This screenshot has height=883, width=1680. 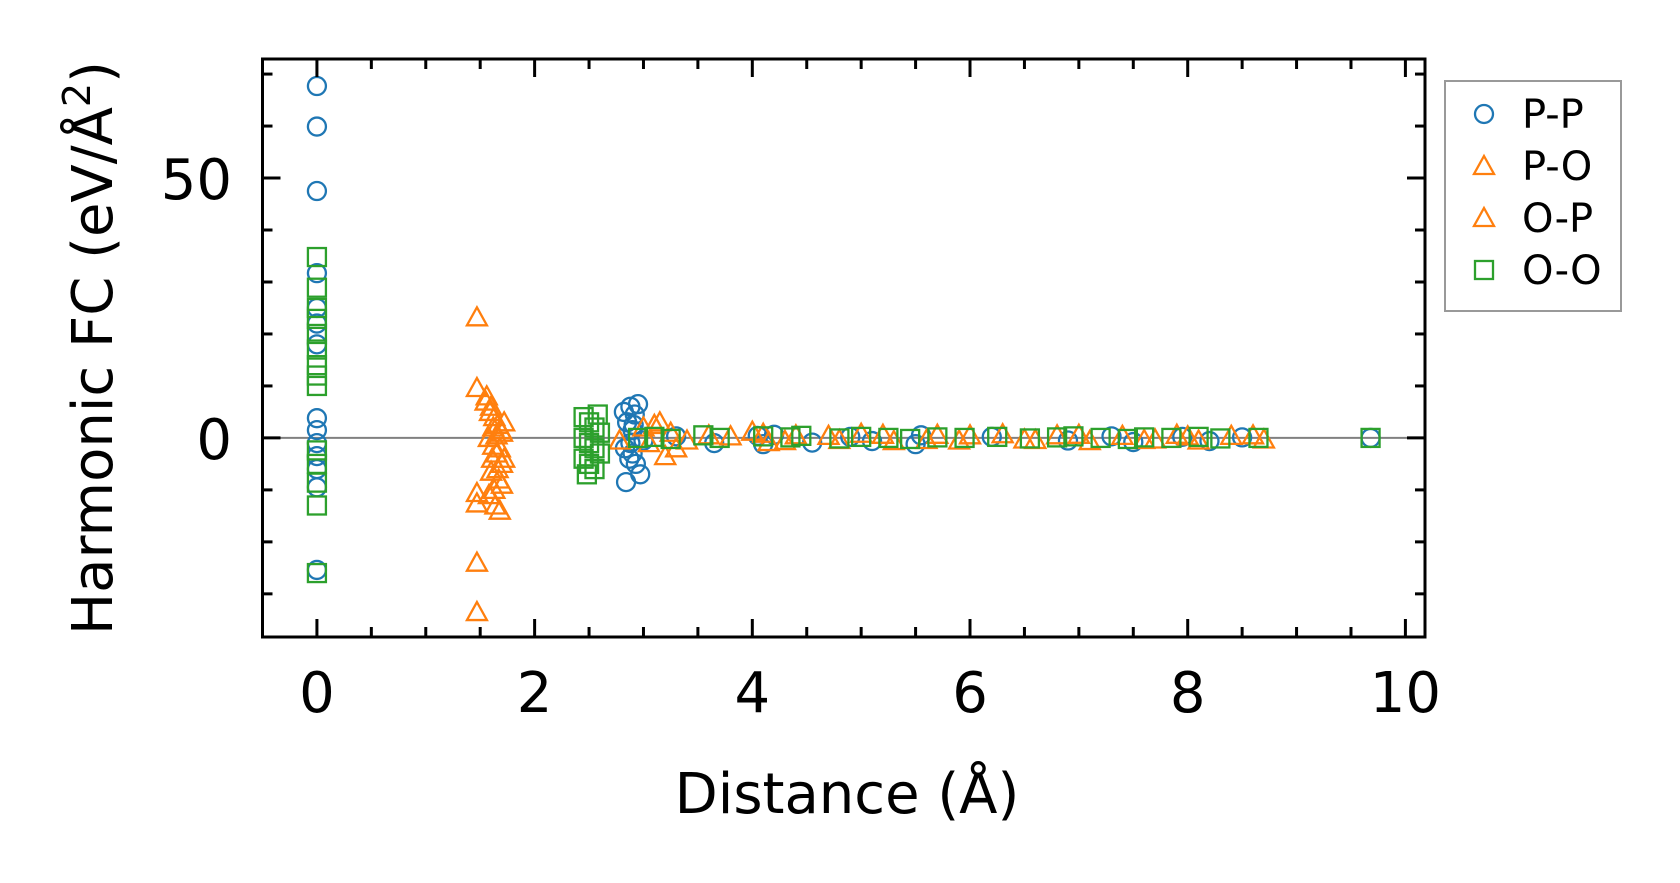 What do you see at coordinates (1562, 271) in the screenshot?
I see `legend-label: O-O` at bounding box center [1562, 271].